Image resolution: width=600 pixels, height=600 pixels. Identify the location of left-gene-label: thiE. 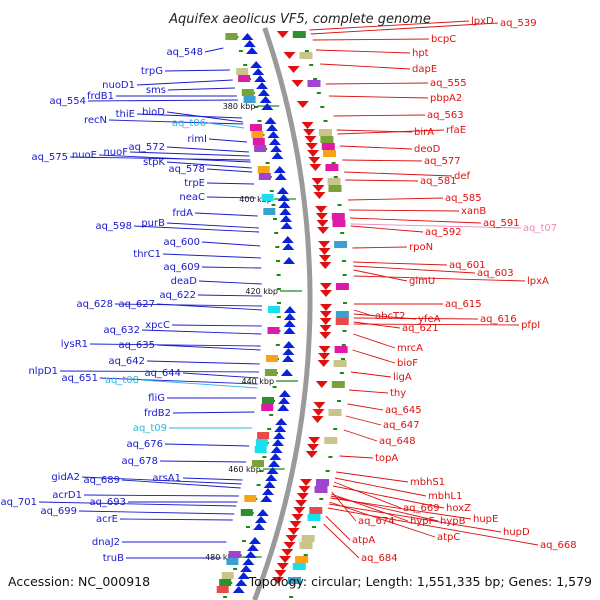
(125, 114).